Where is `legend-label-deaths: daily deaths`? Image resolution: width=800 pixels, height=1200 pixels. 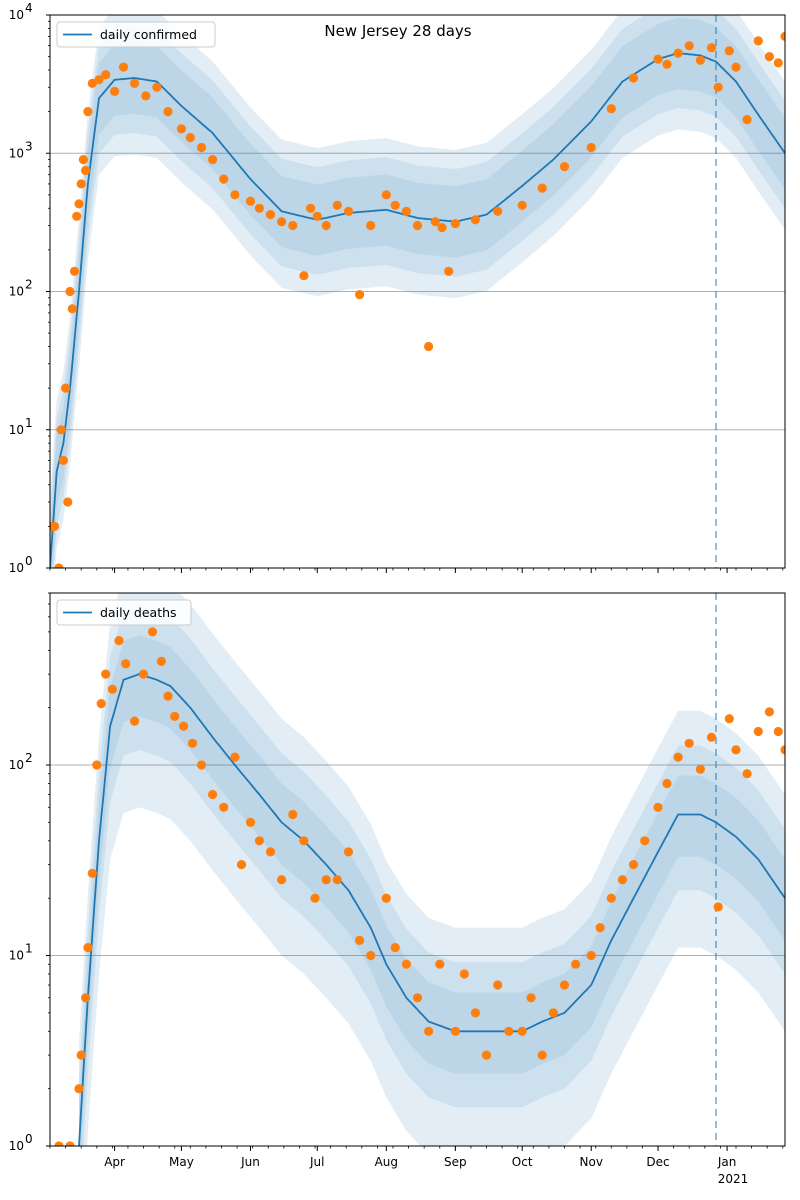
legend-label-deaths: daily deaths is located at coordinates (138, 612).